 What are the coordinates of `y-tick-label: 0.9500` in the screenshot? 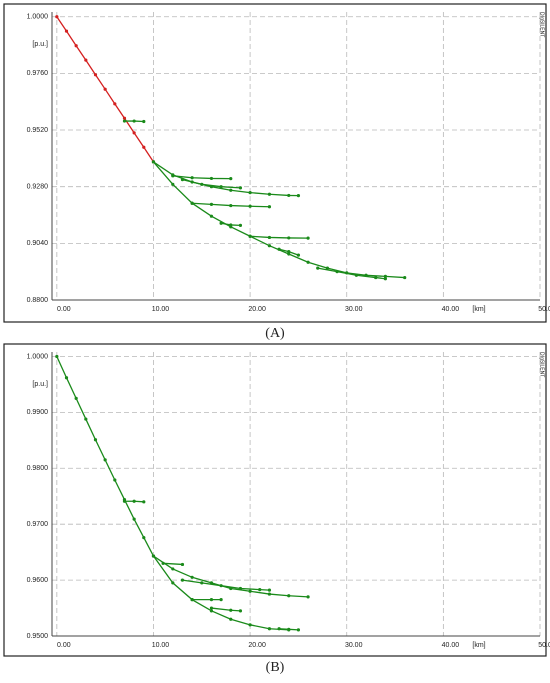 It's located at (38, 636).